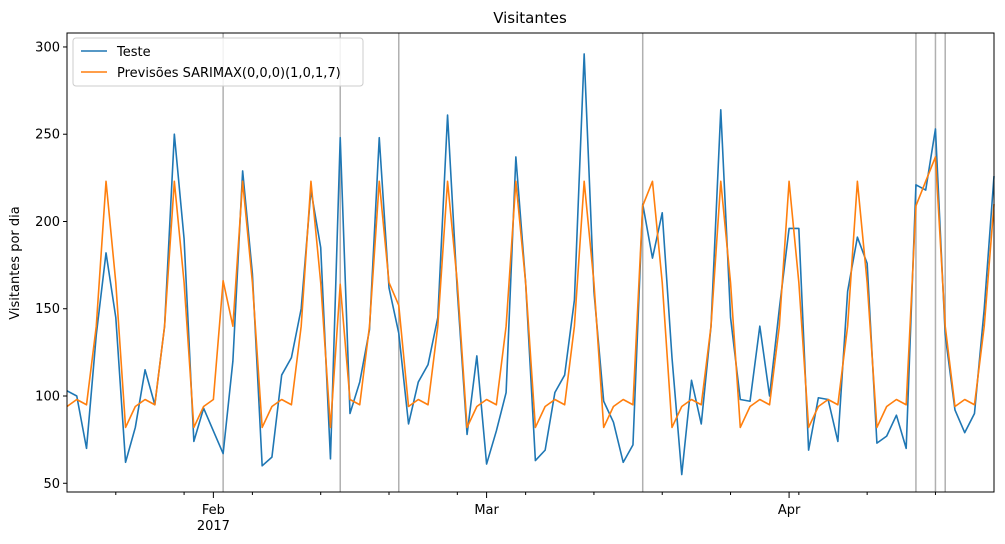 The width and height of the screenshot is (1005, 544). I want to click on x-tick-label-1: Mar, so click(486, 510).